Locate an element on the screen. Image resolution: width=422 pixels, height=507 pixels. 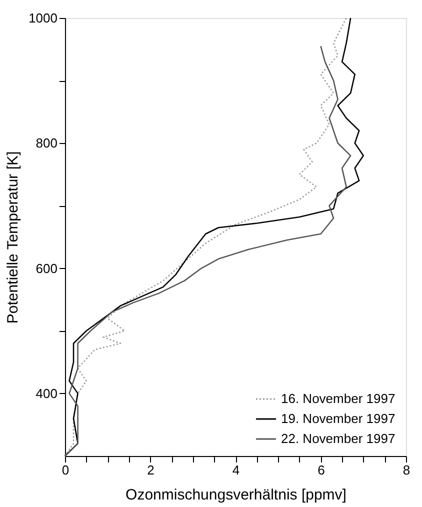
y-tick-label: 800 is located at coordinates (47, 143).